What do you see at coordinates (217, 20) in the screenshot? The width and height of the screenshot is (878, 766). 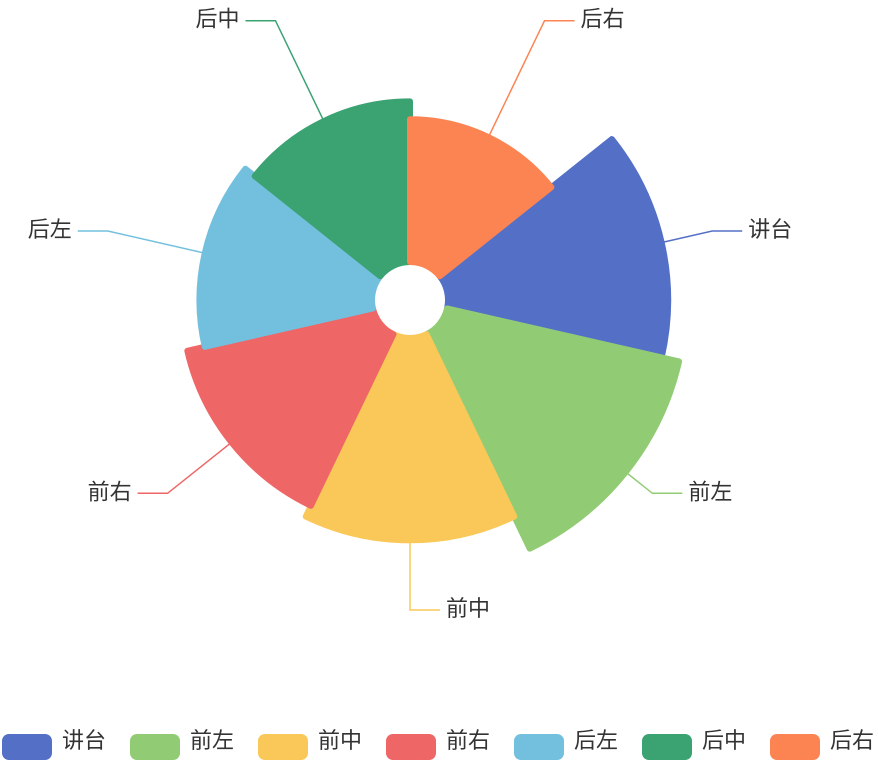 I see `slice-label: 后中` at bounding box center [217, 20].